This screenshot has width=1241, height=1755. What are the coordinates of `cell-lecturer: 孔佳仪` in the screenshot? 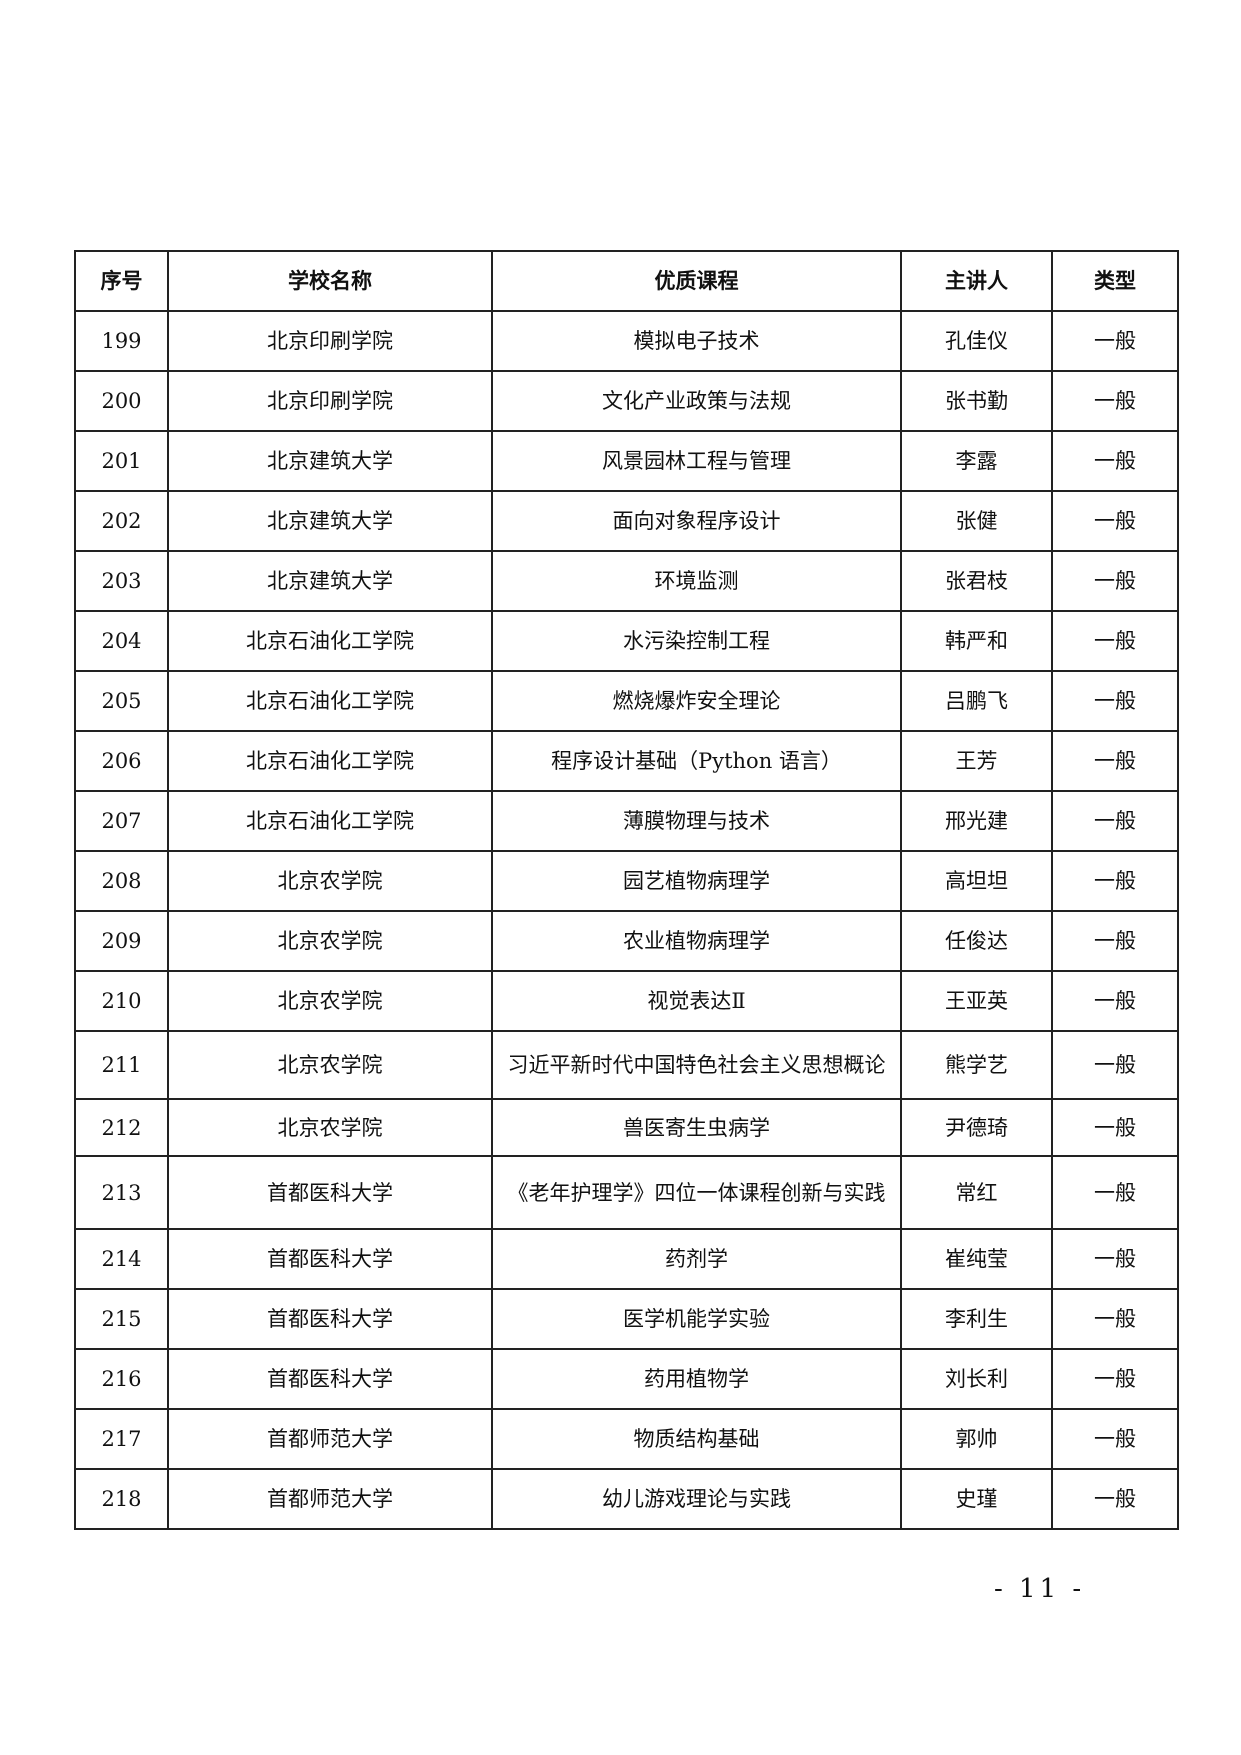 It's located at (976, 341).